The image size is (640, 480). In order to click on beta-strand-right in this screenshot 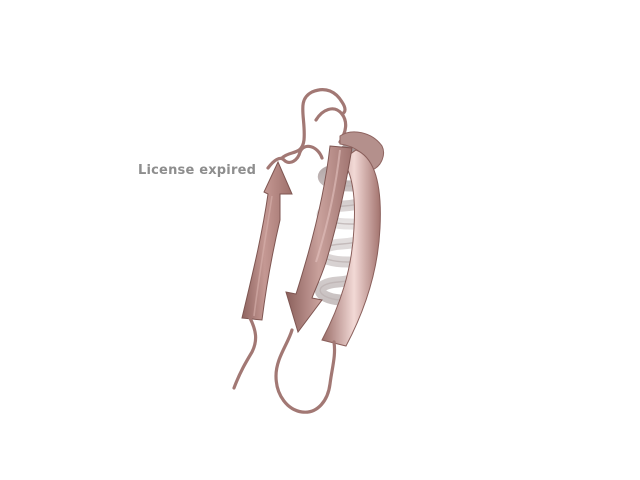, I will do `click(351, 248)`.